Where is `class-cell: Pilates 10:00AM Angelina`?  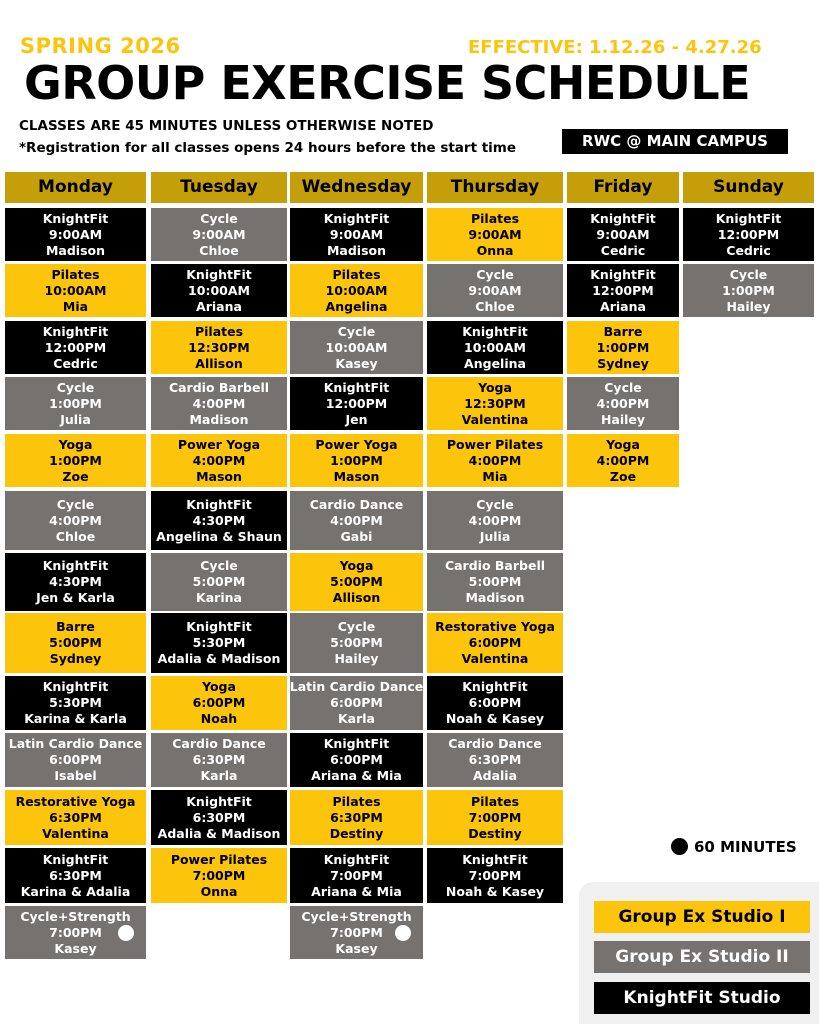 class-cell: Pilates 10:00AM Angelina is located at coordinates (356, 290).